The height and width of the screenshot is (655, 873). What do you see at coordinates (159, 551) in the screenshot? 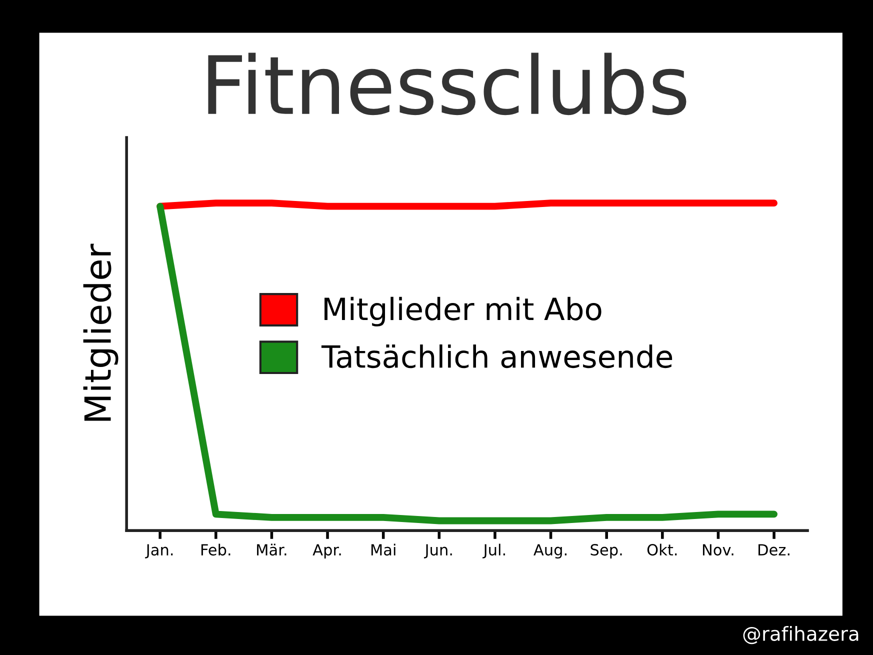
I see `x-tick-label: Jan.` at bounding box center [159, 551].